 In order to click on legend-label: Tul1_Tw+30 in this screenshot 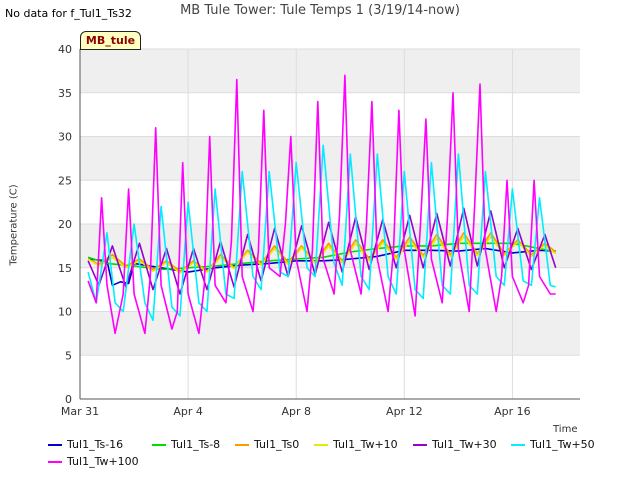, I will do `click(464, 444)`.